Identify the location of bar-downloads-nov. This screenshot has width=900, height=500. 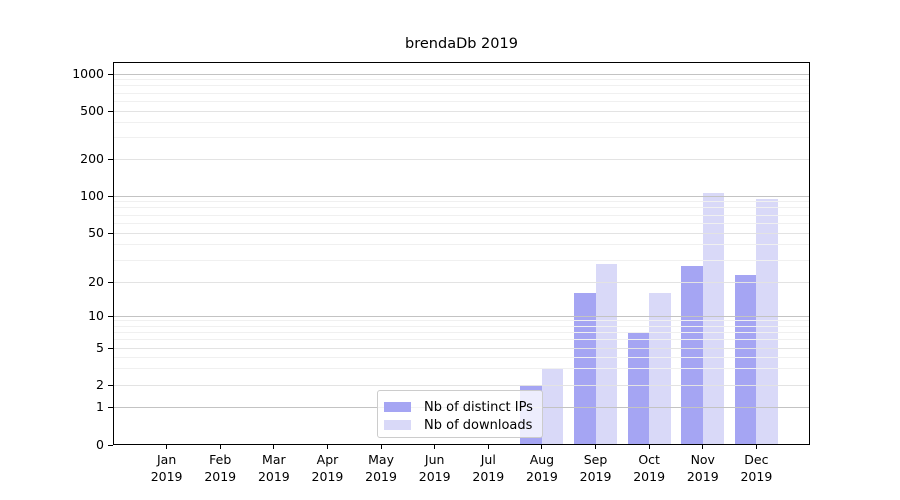
(713, 319).